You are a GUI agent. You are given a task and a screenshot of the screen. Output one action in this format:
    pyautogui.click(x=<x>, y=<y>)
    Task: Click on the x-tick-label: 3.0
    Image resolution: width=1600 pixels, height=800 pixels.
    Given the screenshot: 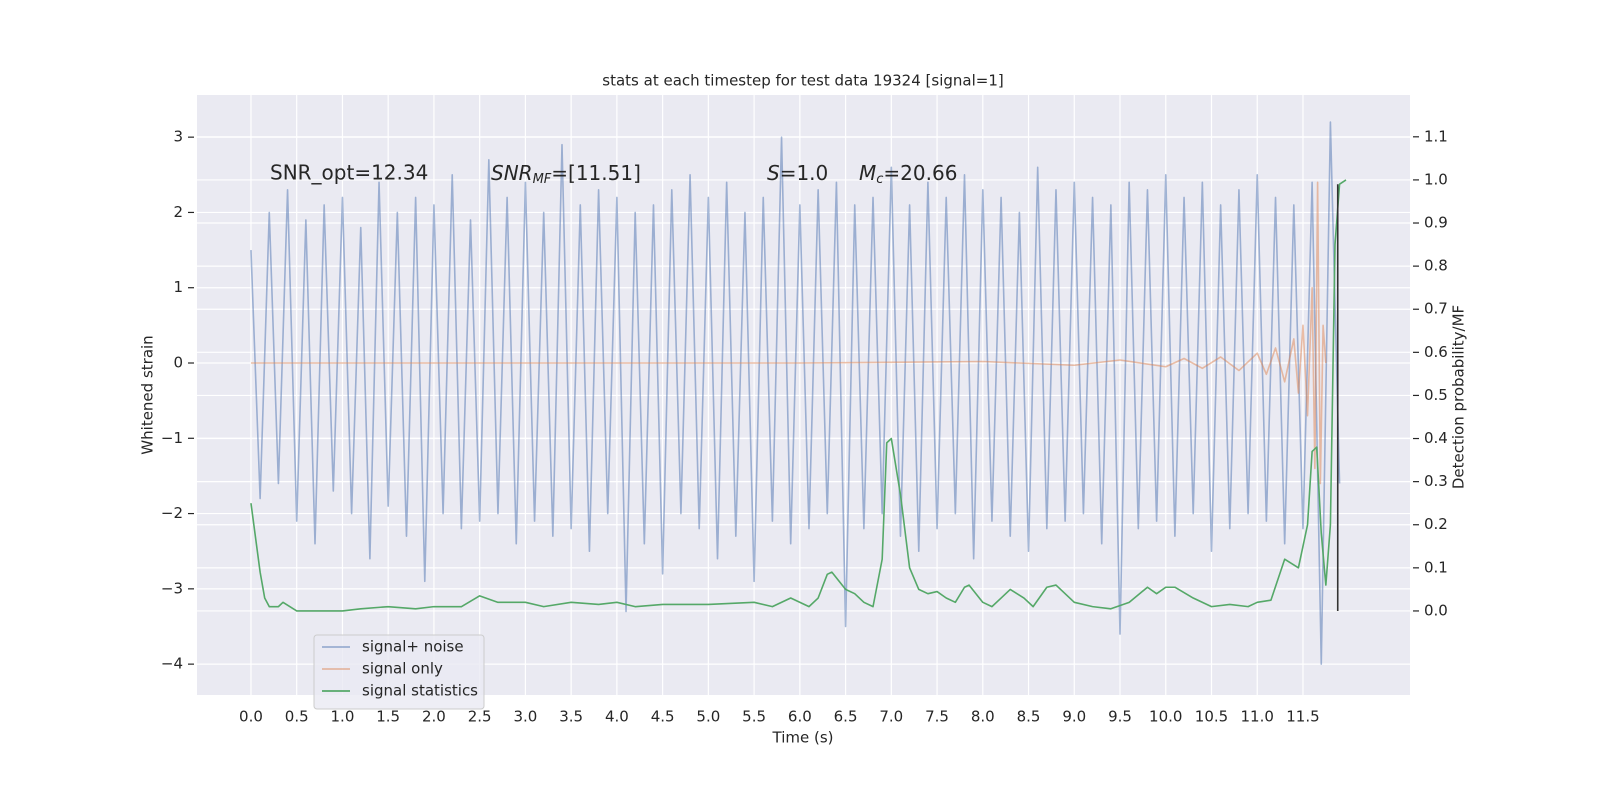 What is the action you would take?
    pyautogui.click(x=525, y=717)
    